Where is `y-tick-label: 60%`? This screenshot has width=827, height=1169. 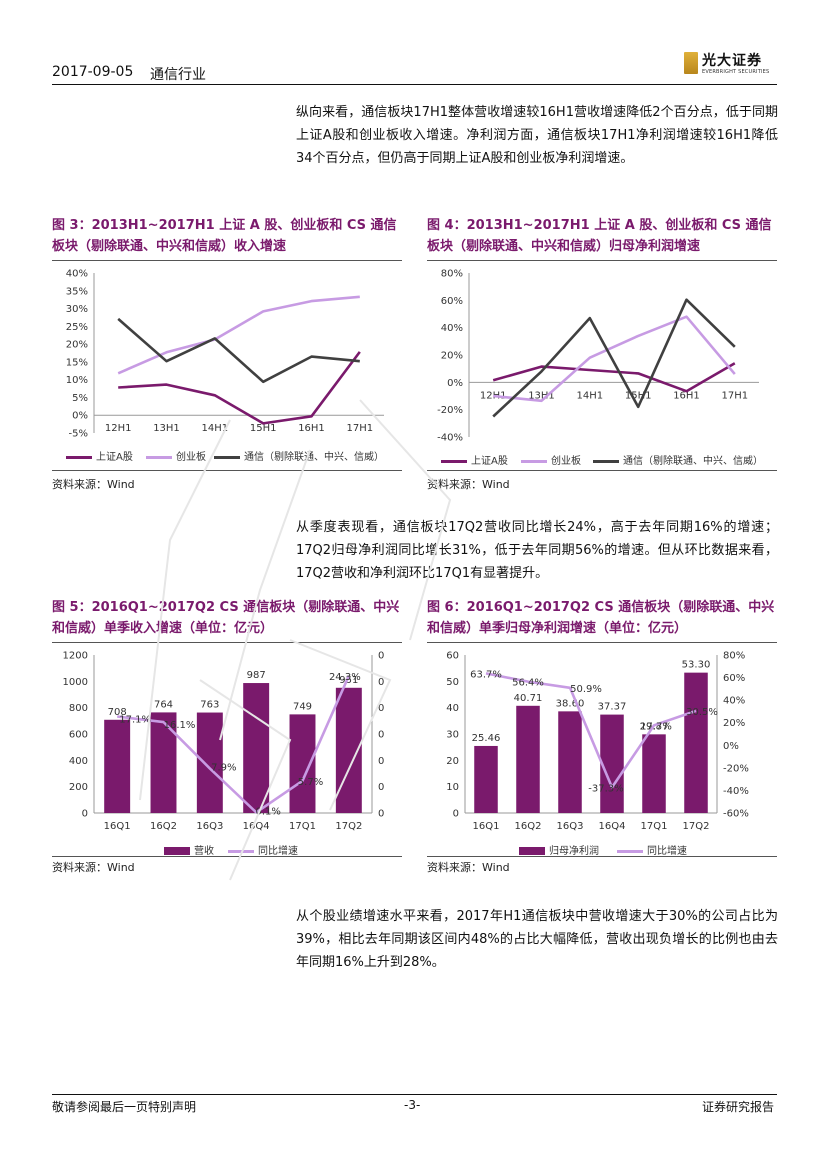 y-tick-label: 60% is located at coordinates (452, 301).